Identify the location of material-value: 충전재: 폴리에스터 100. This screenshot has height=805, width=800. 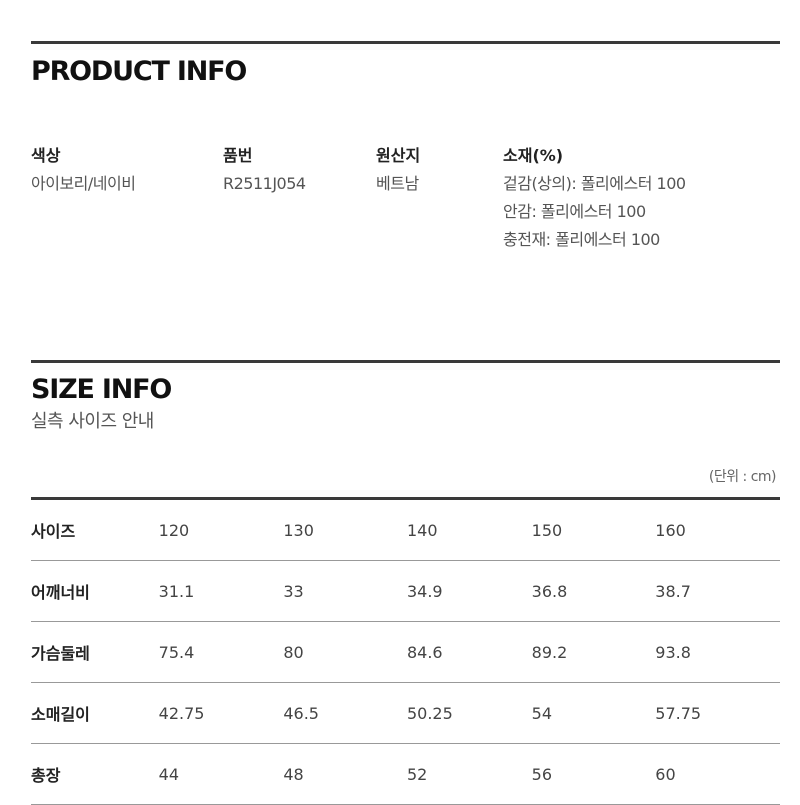
(581, 239).